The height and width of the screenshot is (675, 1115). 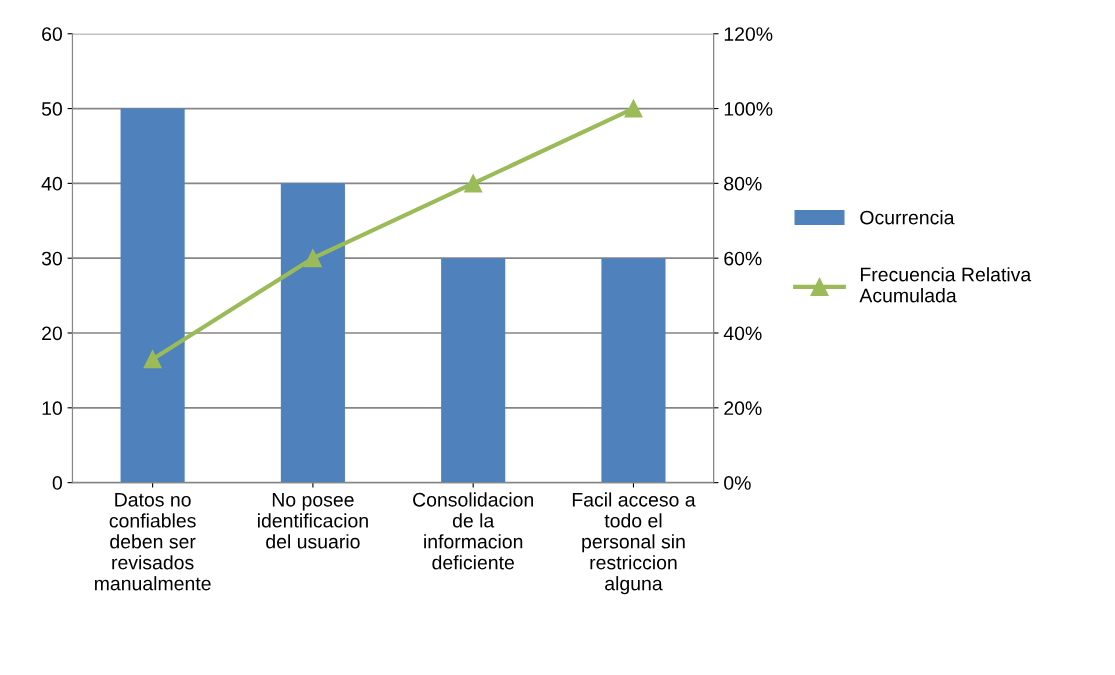 I want to click on legend-label: Ocurrencia, so click(x=907, y=217).